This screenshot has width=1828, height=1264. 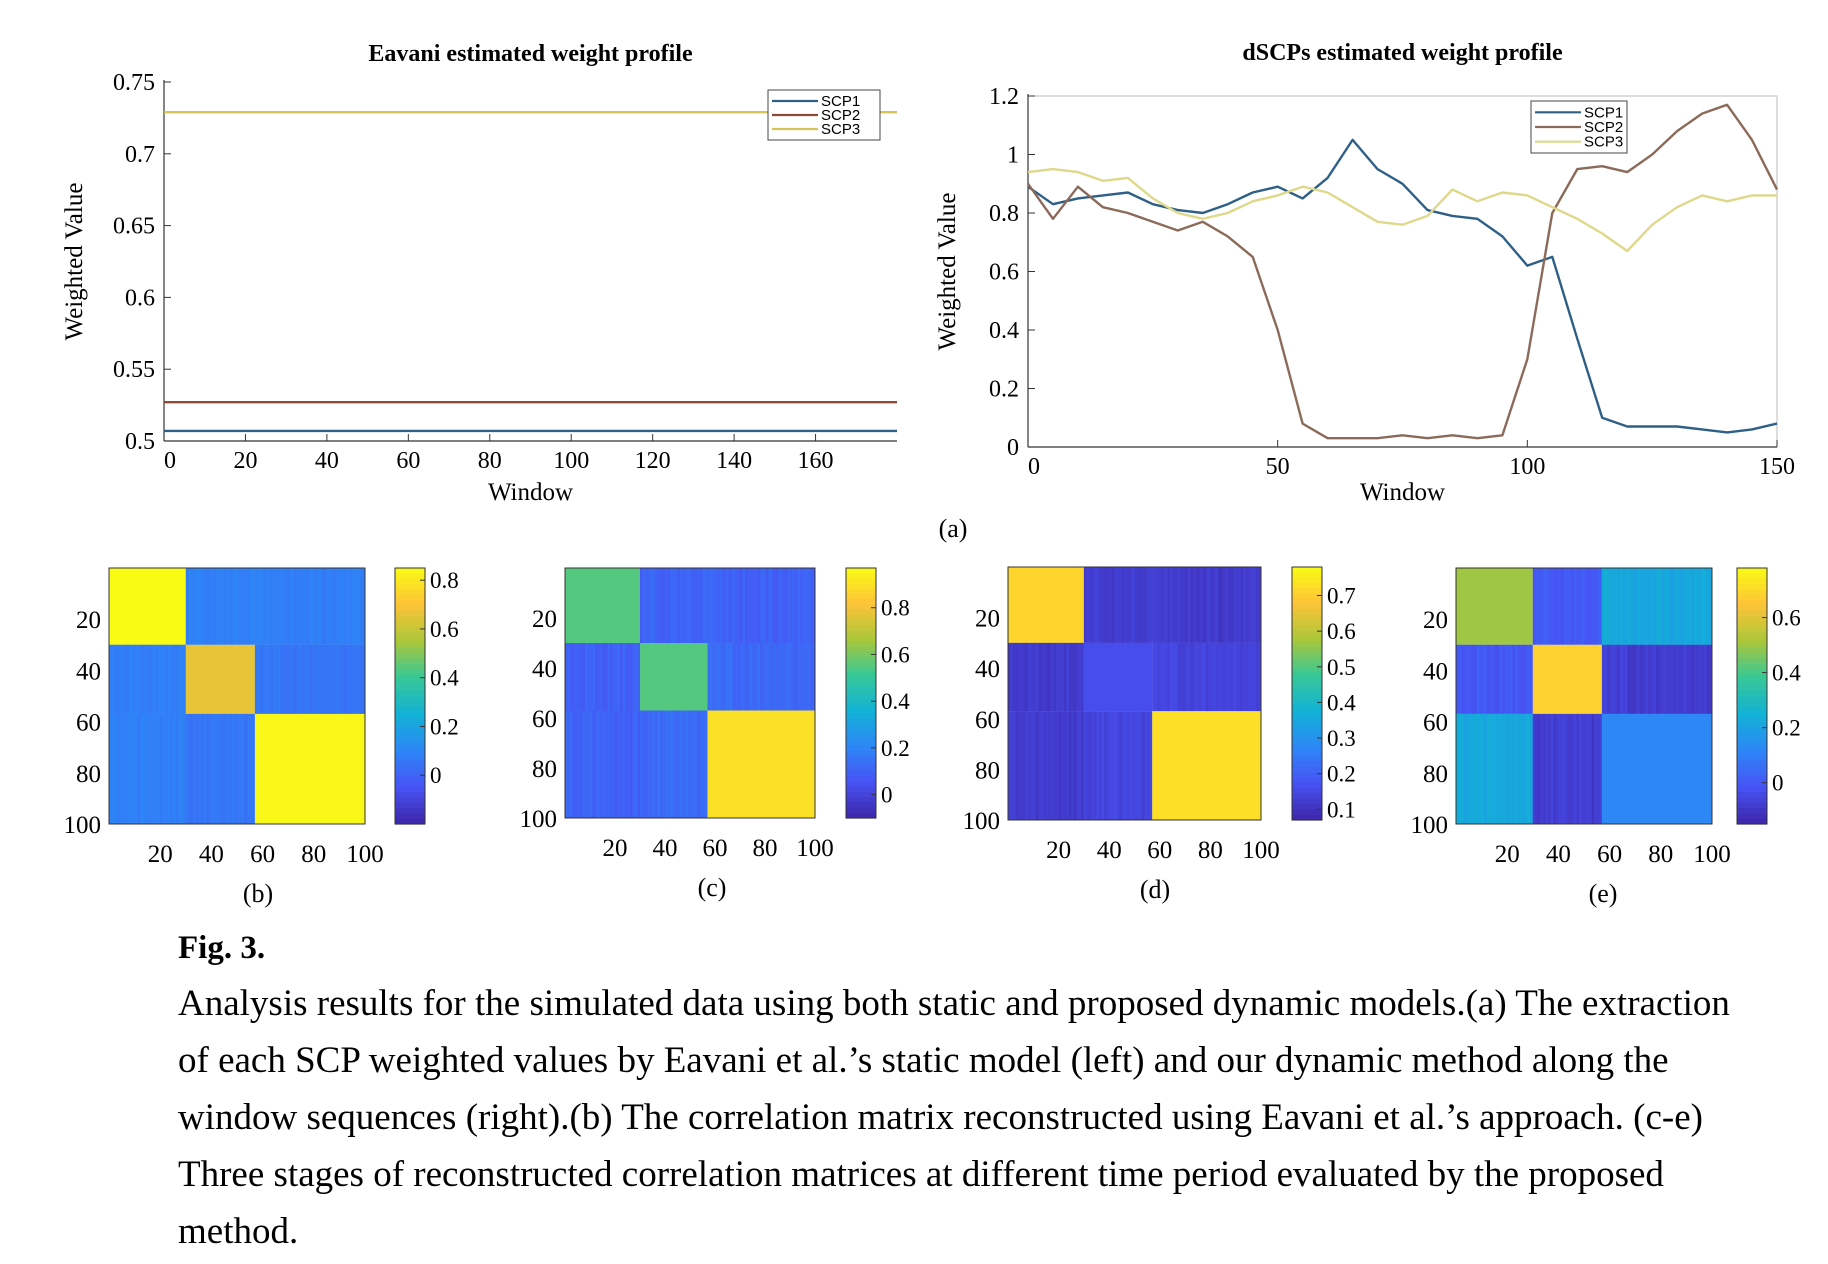 I want to click on colorbar-frame, so click(x=410, y=696).